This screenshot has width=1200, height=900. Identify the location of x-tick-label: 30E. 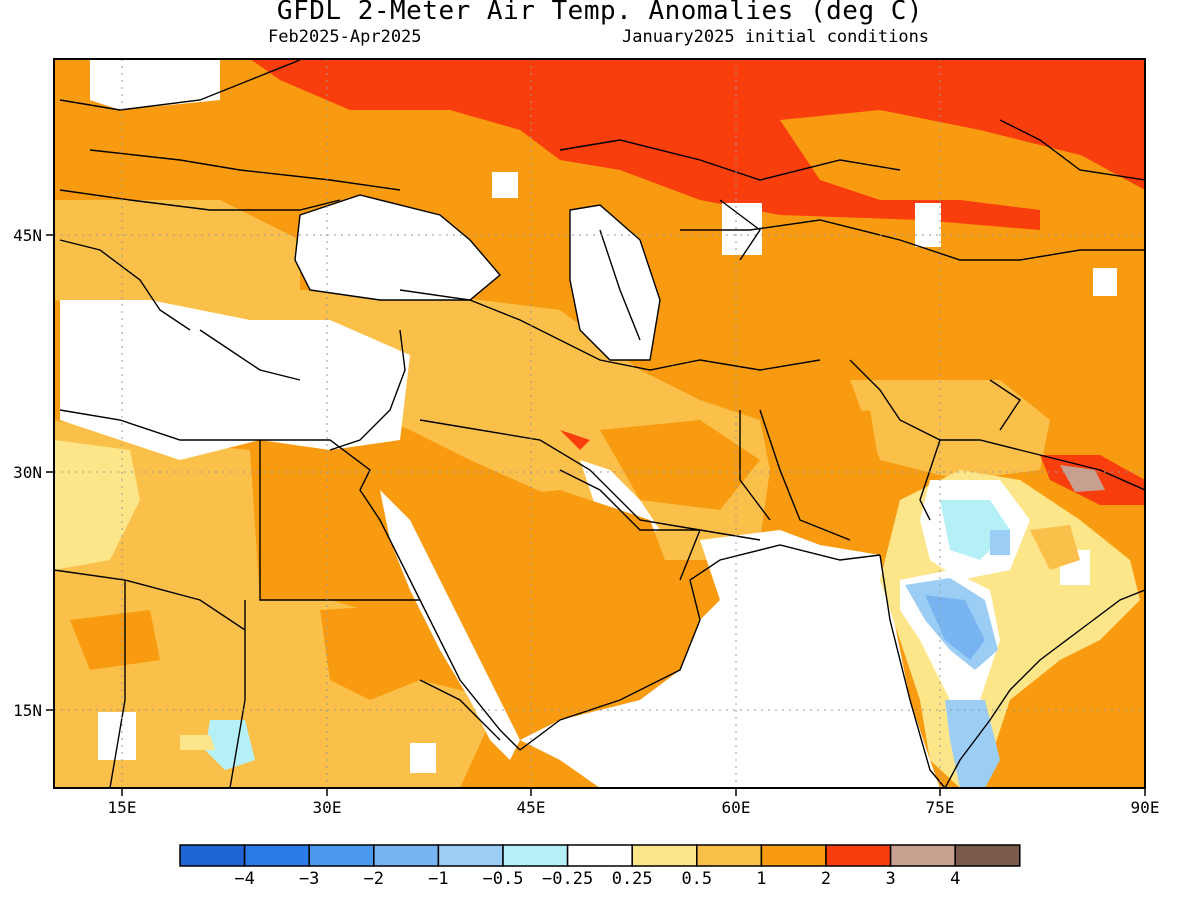
(327, 807).